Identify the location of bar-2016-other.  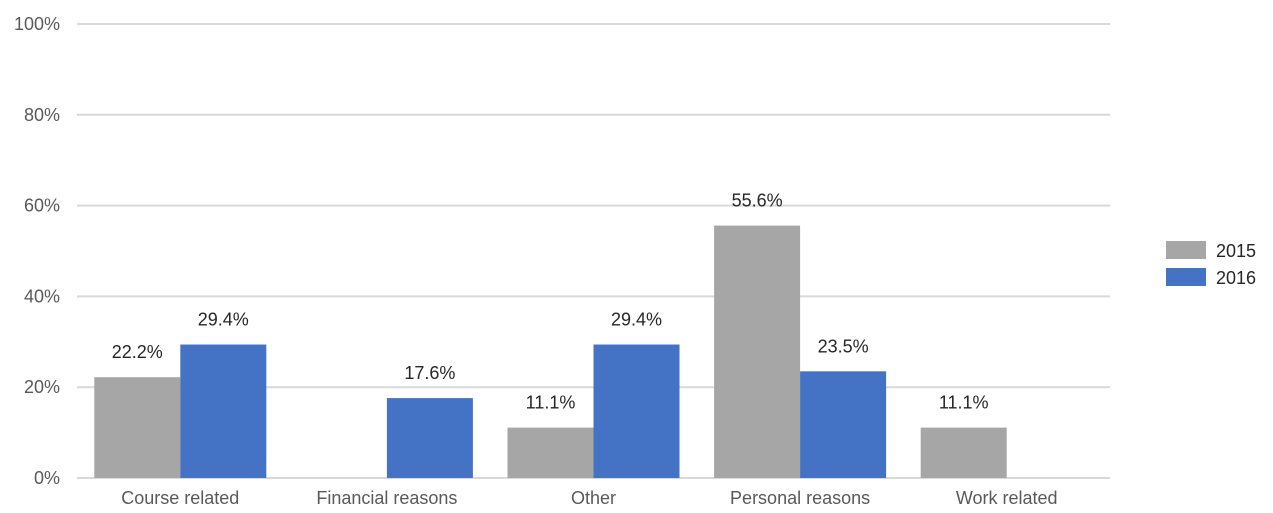
(636, 411).